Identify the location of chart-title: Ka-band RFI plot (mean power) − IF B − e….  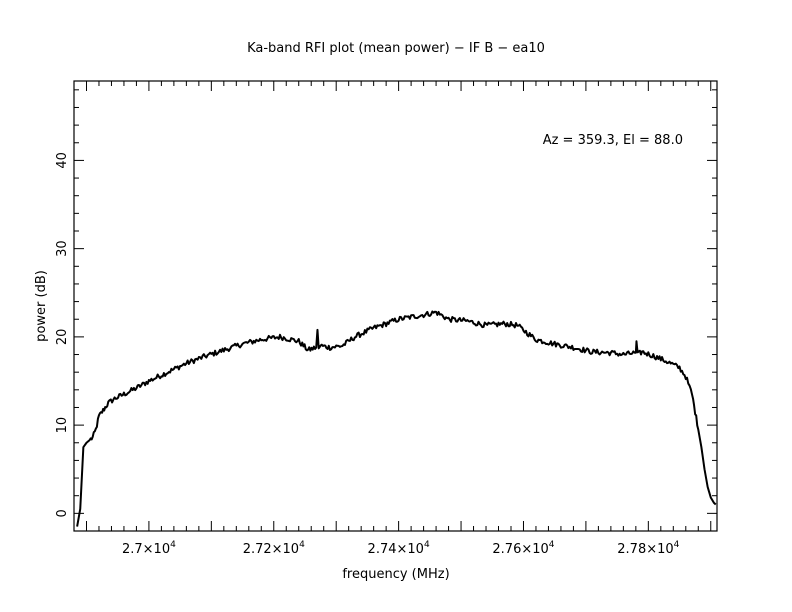
(396, 48).